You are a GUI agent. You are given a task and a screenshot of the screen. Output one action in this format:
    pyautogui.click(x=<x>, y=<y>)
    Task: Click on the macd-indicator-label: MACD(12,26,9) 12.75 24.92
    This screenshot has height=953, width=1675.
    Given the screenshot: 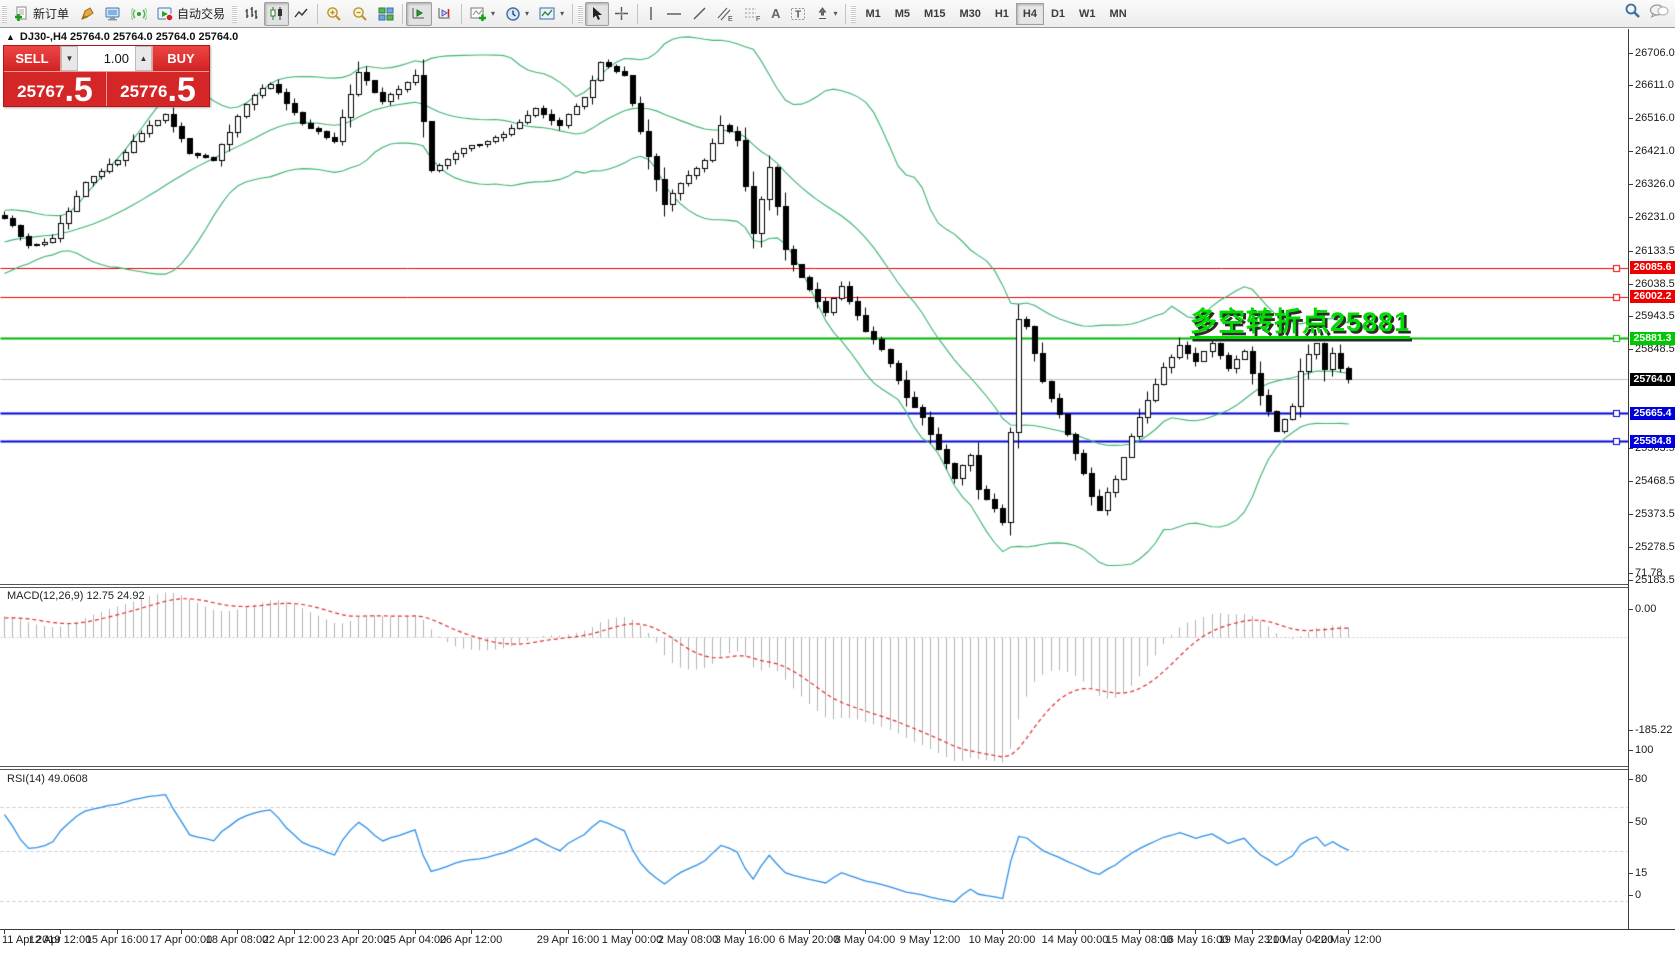 What is the action you would take?
    pyautogui.click(x=76, y=596)
    